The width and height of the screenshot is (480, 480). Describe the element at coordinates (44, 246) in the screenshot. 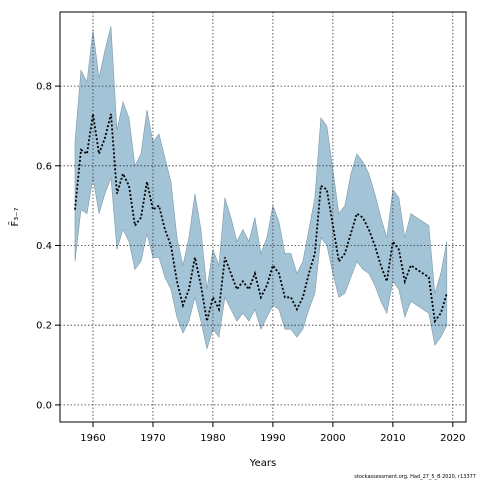

I see `y-tick-label: 0.4` at that location.